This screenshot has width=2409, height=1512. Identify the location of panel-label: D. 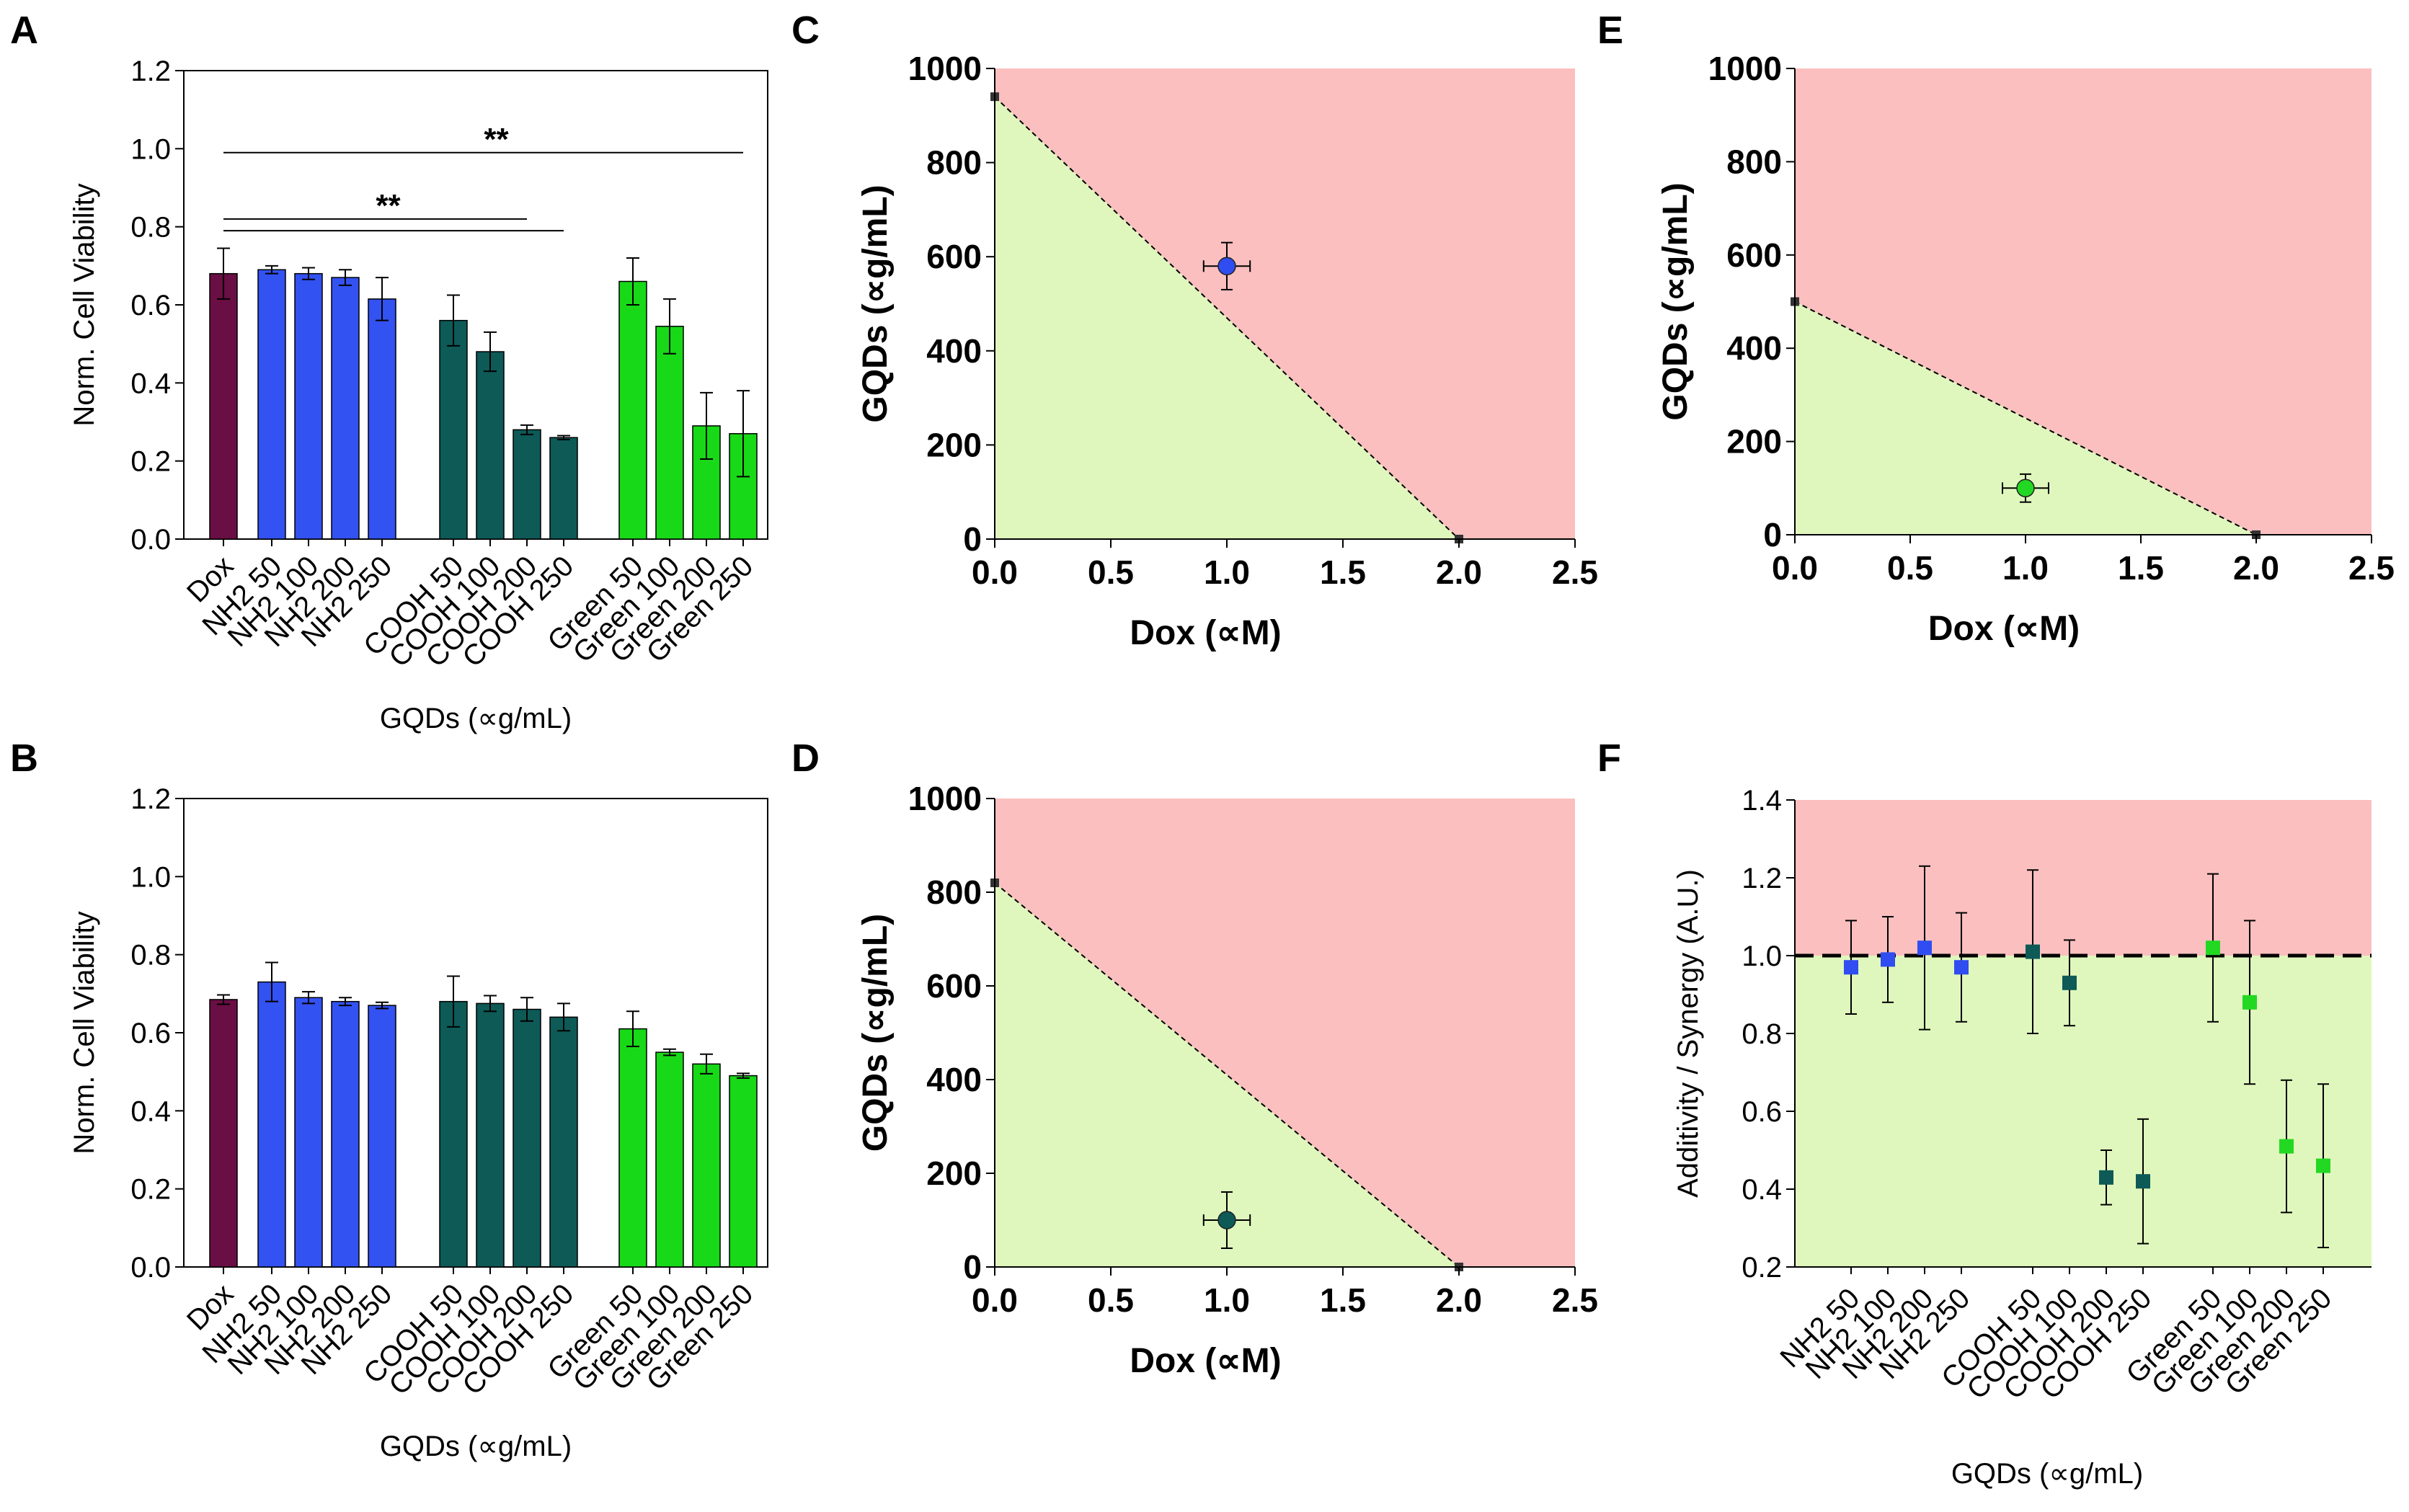
(805, 758).